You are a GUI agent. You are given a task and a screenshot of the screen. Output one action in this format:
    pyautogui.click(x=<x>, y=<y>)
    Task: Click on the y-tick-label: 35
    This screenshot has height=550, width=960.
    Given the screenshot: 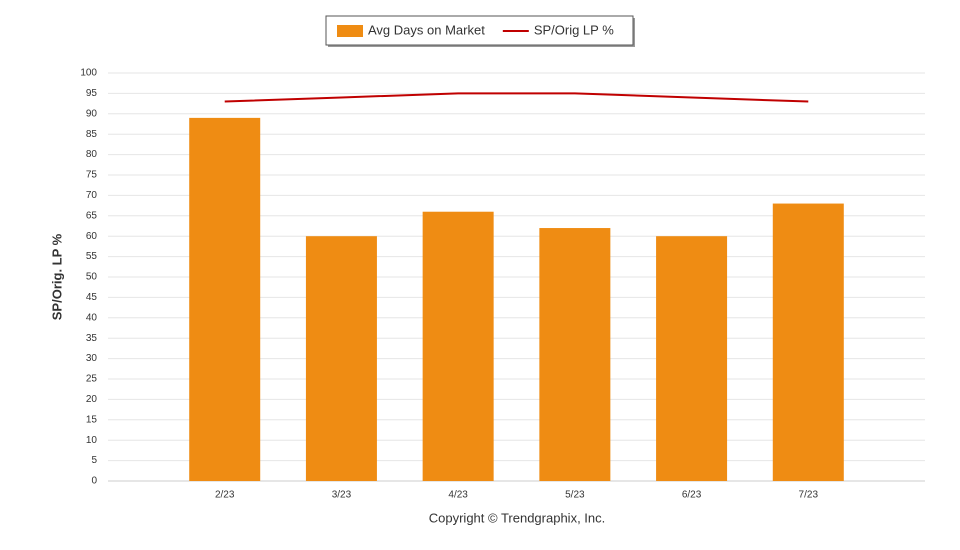 What is the action you would take?
    pyautogui.click(x=92, y=338)
    